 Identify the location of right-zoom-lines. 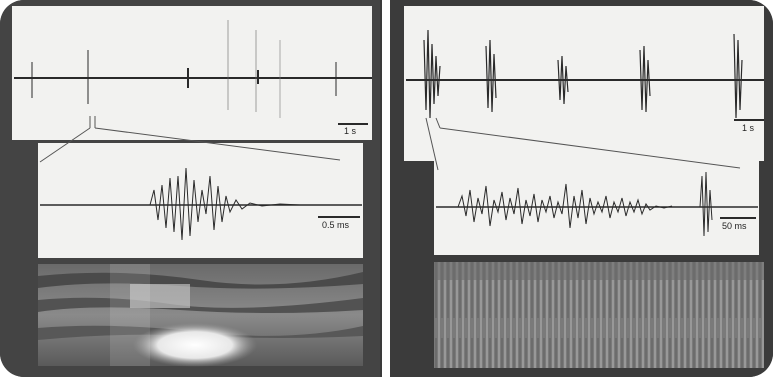
(583, 144).